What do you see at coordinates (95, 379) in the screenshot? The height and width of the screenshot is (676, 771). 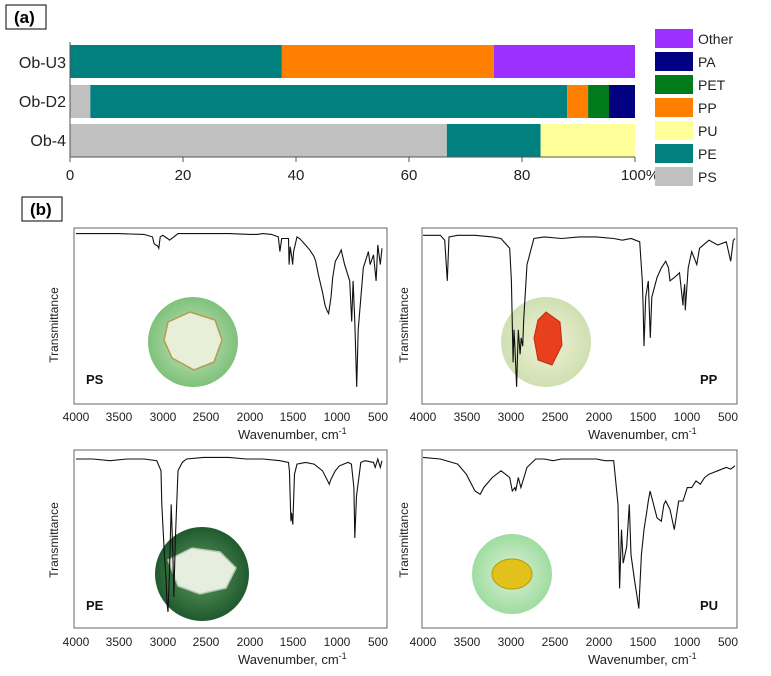 I see `ir-ps-name: PS` at bounding box center [95, 379].